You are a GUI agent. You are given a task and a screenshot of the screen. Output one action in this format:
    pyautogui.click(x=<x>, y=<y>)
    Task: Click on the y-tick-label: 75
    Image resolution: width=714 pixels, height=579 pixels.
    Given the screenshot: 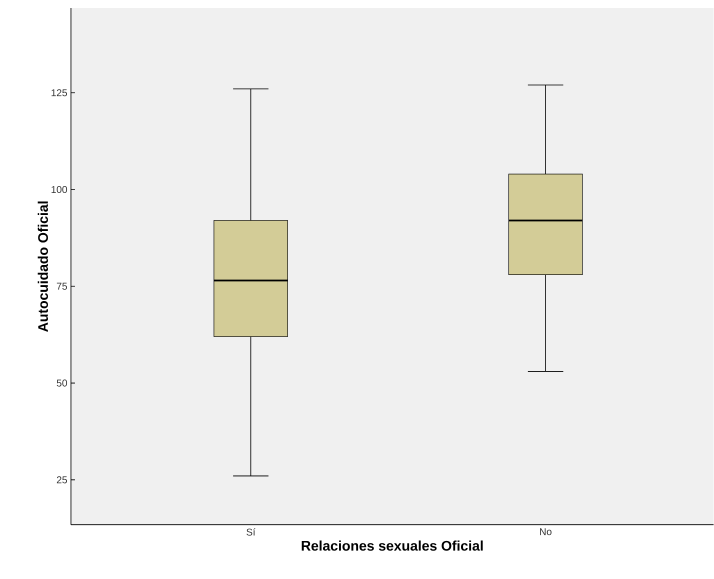 What is the action you would take?
    pyautogui.click(x=62, y=286)
    